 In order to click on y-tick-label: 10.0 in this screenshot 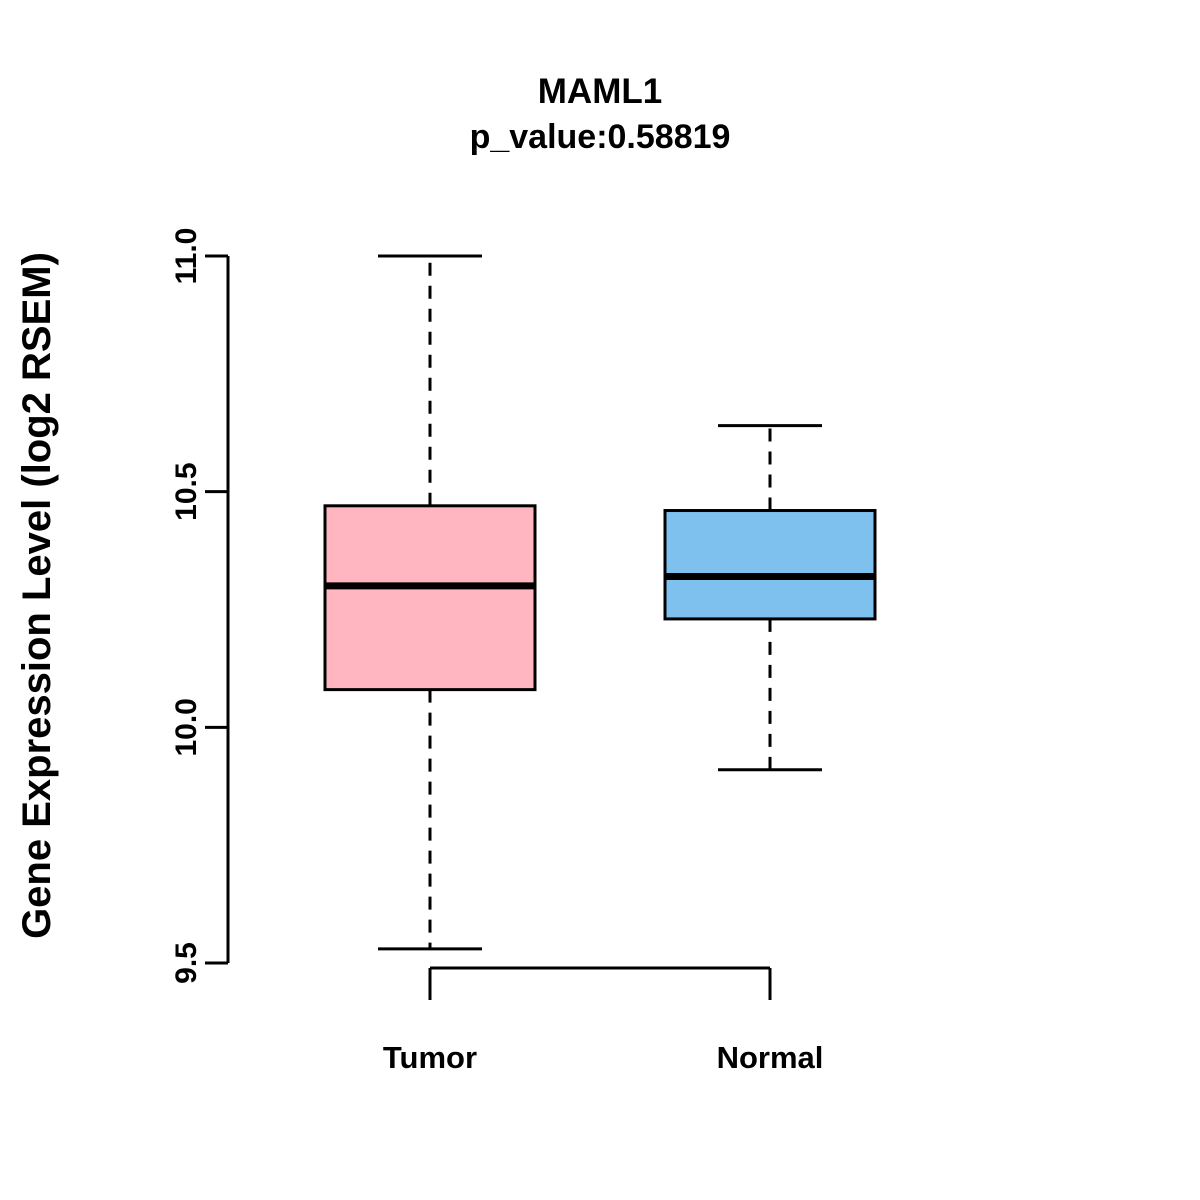, I will do `click(186, 727)`.